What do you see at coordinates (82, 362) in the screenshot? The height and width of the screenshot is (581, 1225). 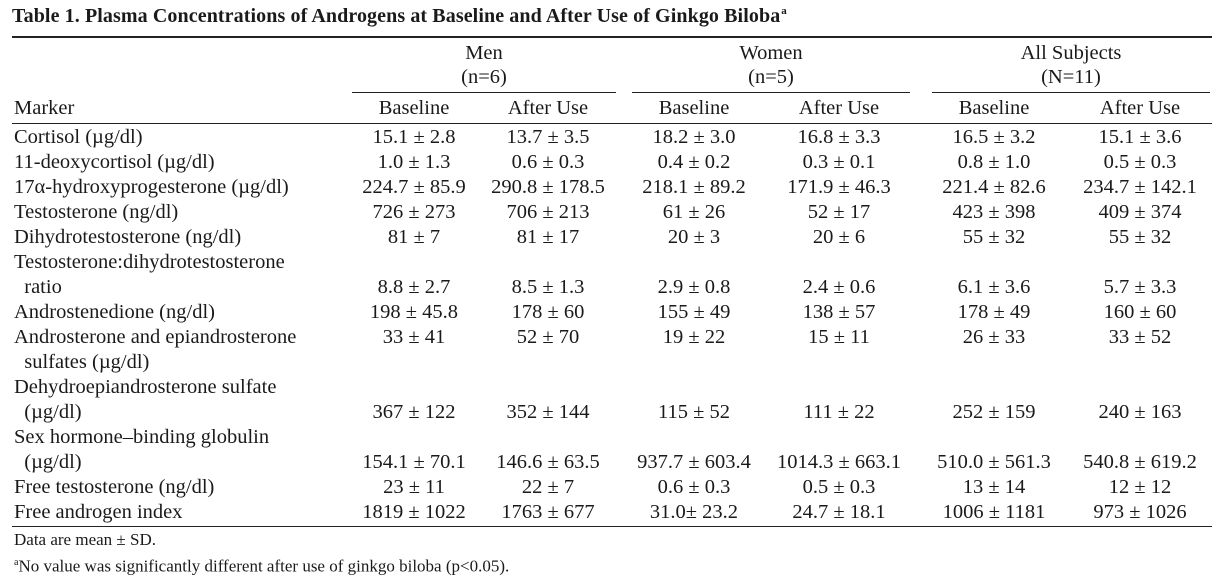 I see `row-label: sulfates (µg/dl)` at bounding box center [82, 362].